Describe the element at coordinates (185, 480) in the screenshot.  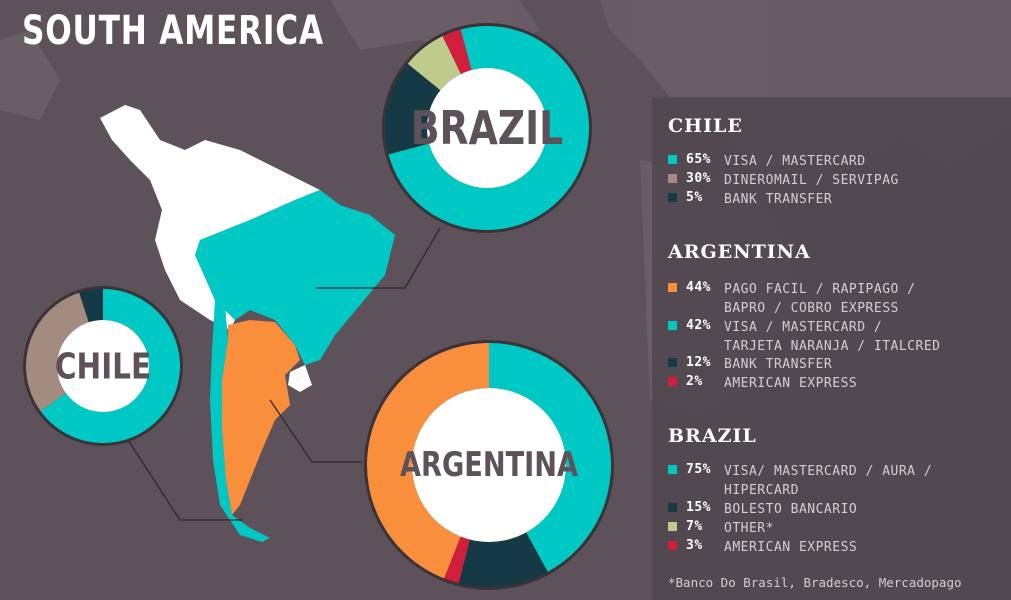
I see `connector-chile` at that location.